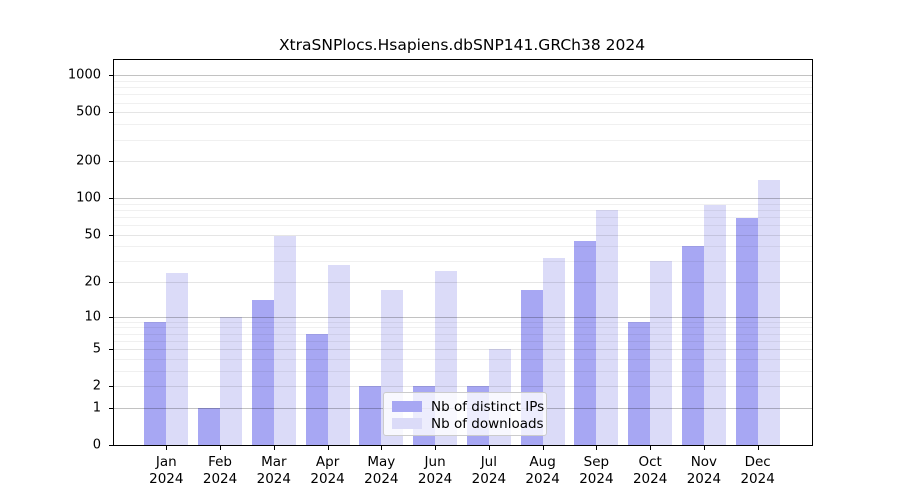 This screenshot has height=500, width=900. Describe the element at coordinates (704, 470) in the screenshot. I see `x-tick-label: Nov 2024` at that location.